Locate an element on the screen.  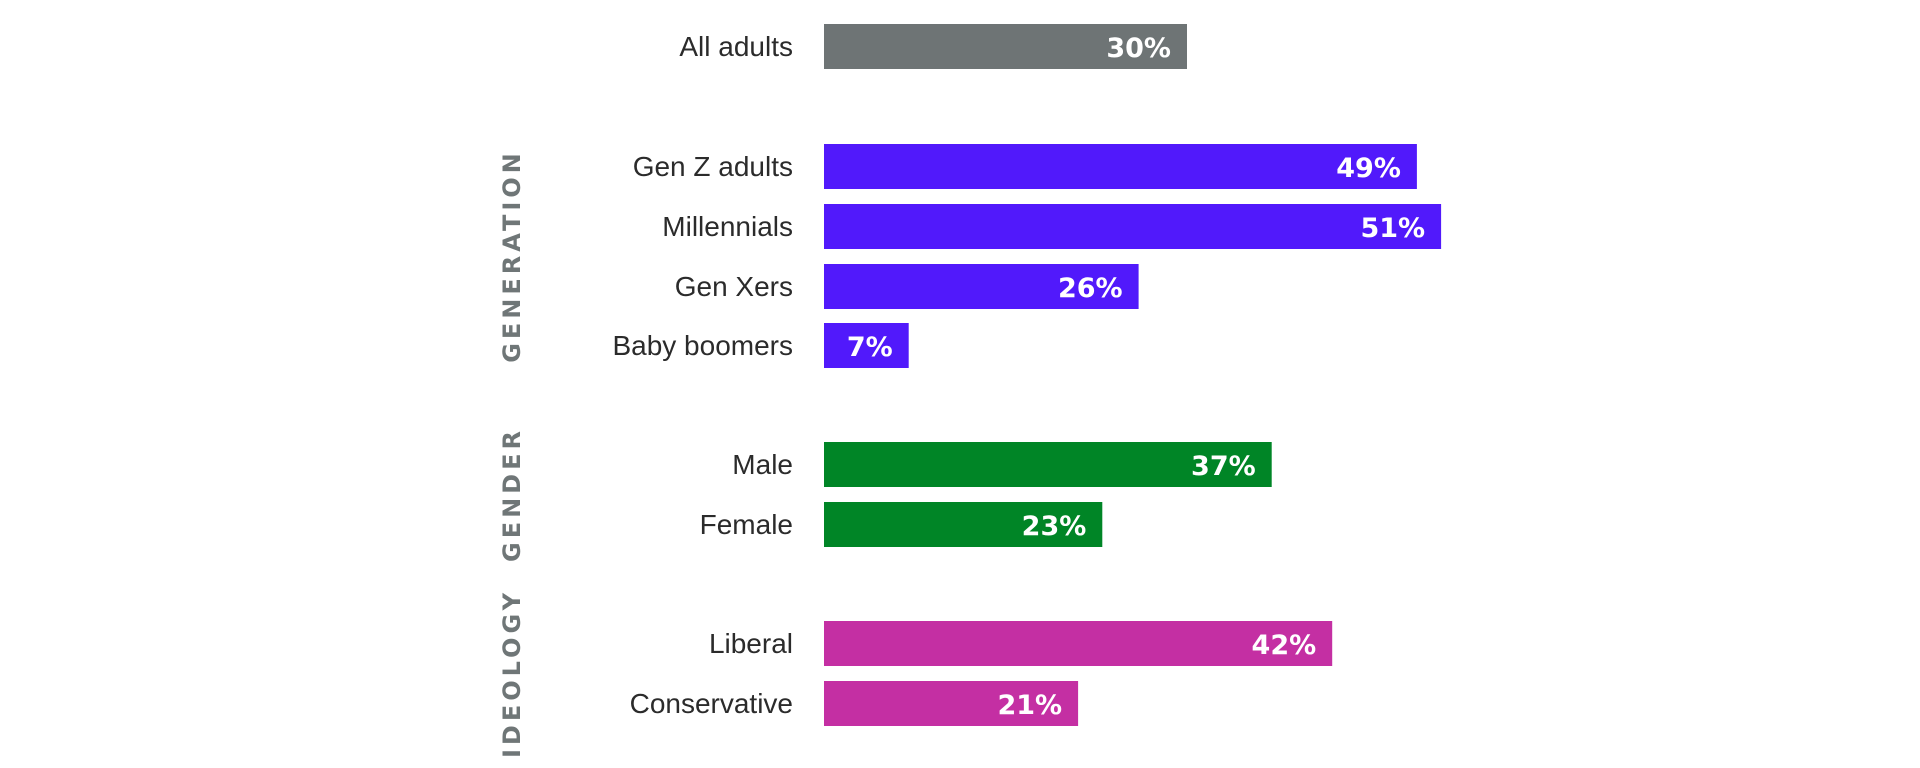
value-label-millennials: 51% is located at coordinates (1392, 228).